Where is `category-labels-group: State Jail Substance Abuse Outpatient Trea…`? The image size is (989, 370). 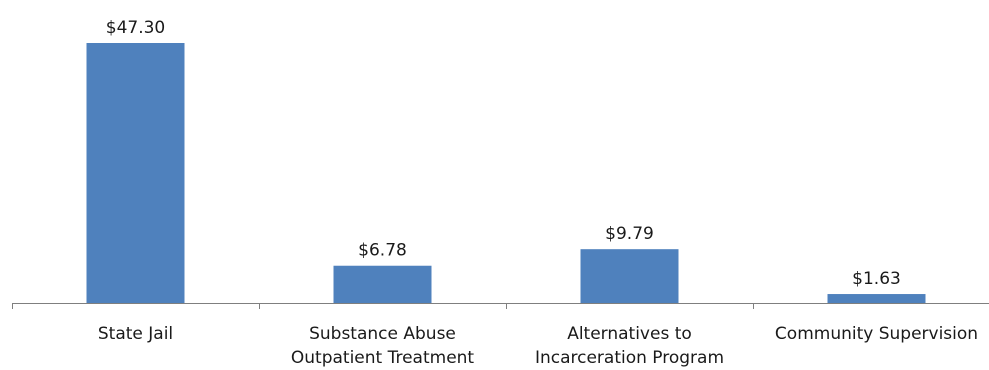 category-labels-group: State Jail Substance Abuse Outpatient Trea… is located at coordinates (538, 346).